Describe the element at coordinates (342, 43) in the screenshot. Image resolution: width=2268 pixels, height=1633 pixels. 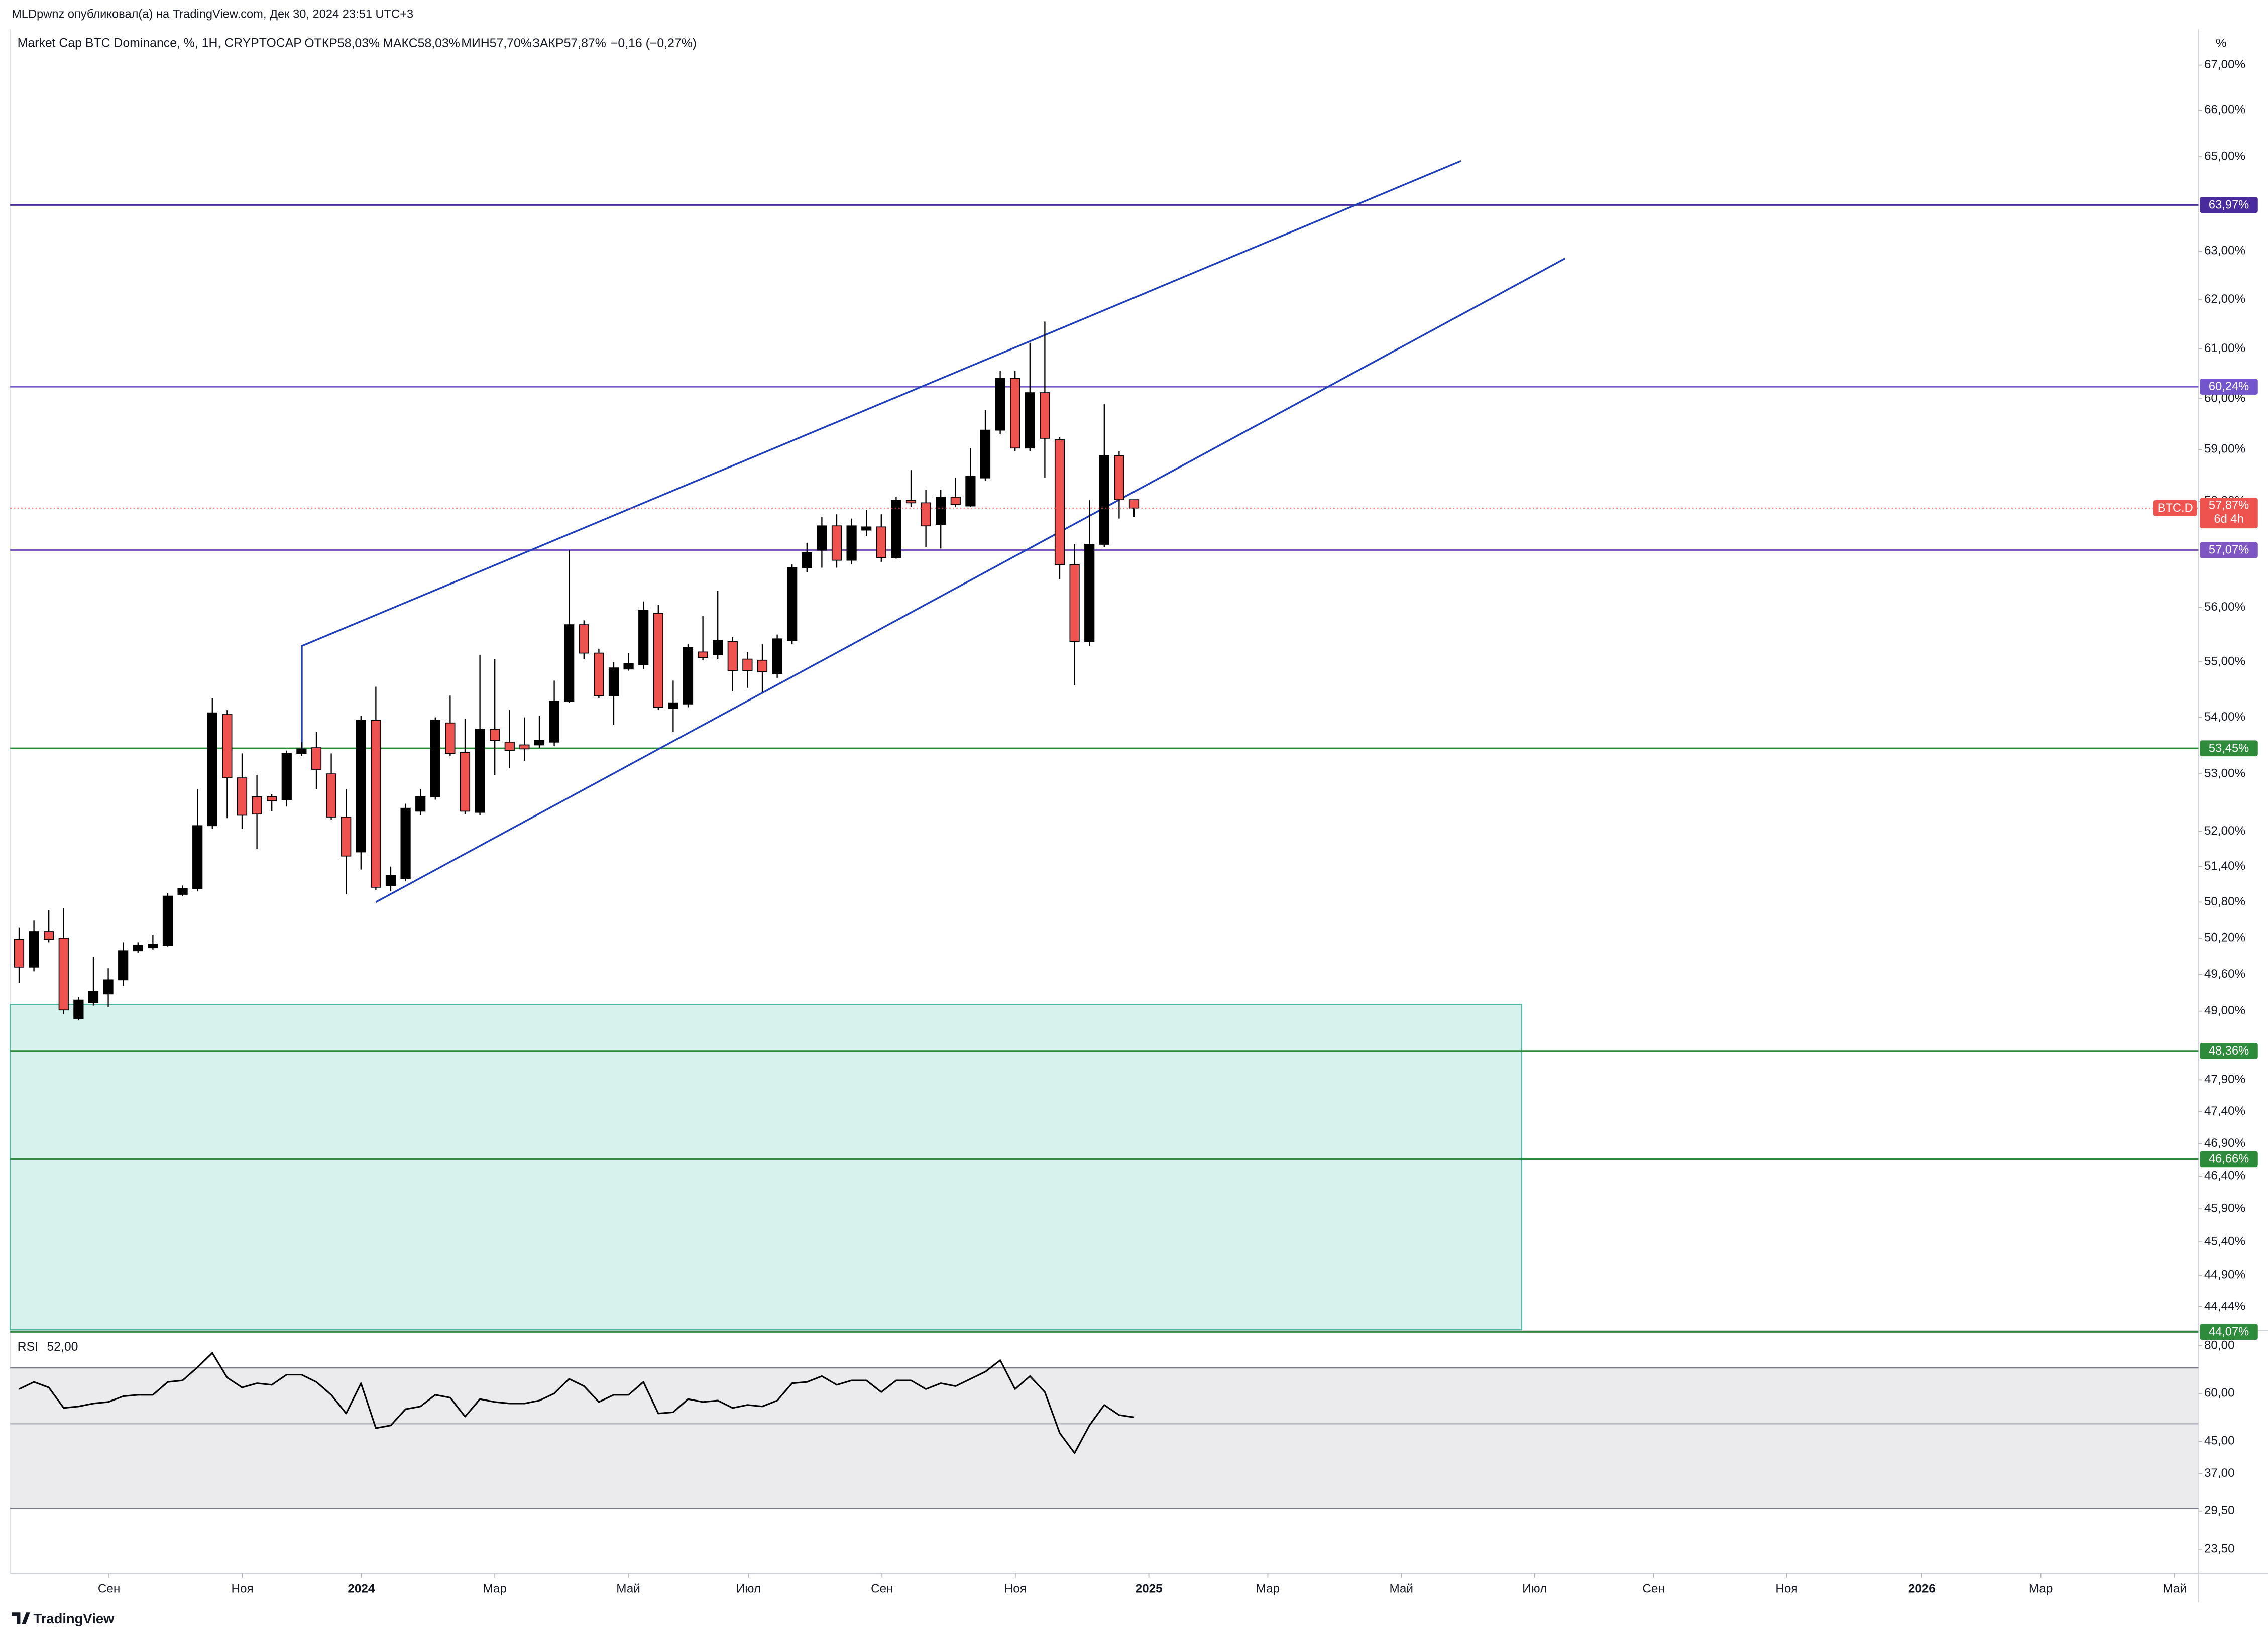
I see `ohlc-legend: ОТКР58,03%` at that location.